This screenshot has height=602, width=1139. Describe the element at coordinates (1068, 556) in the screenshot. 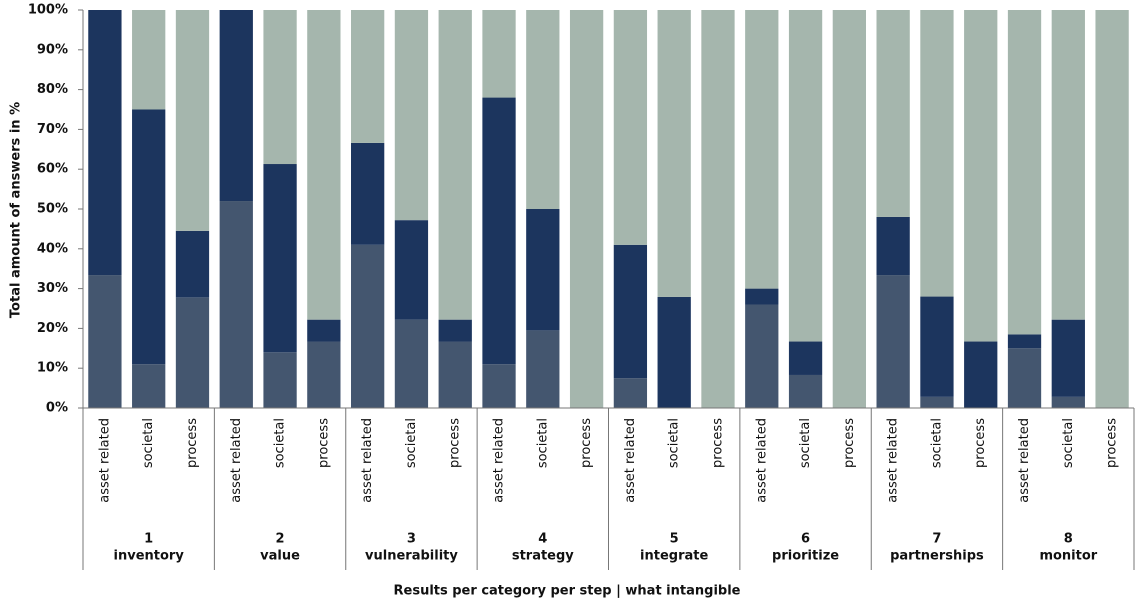

I see `group-label: monitor` at that location.